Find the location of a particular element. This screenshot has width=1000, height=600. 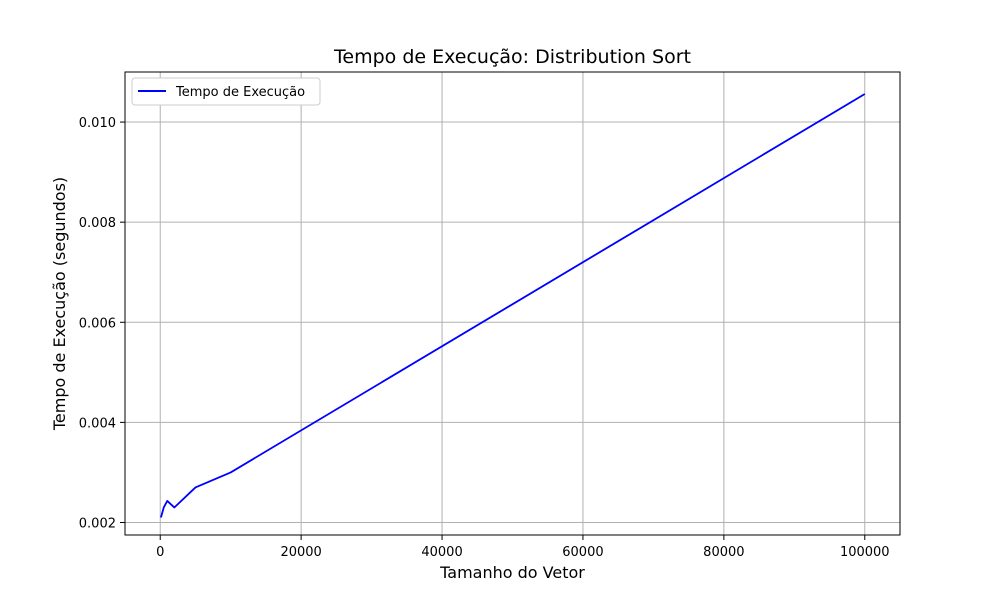

y-tick-label: 0.006 is located at coordinates (97, 323).